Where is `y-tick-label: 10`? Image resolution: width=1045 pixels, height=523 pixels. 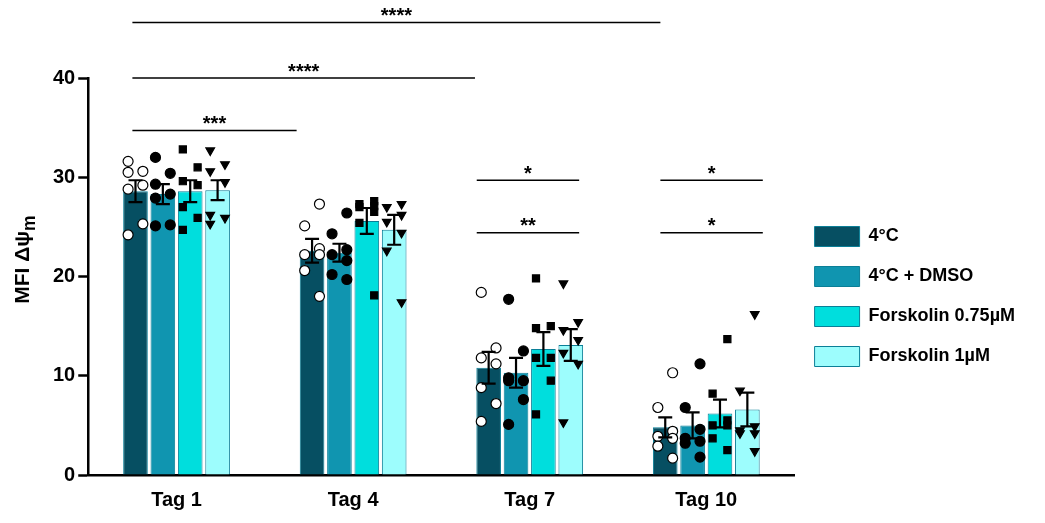 y-tick-label: 10 is located at coordinates (64, 374).